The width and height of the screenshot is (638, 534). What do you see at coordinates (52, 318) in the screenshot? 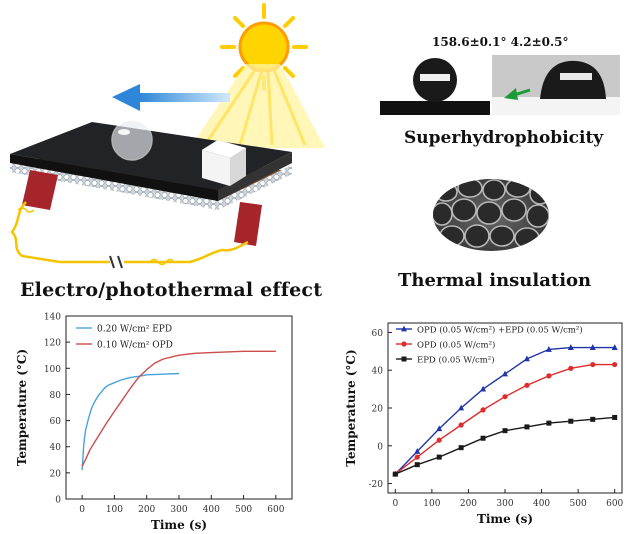
I see `y-tick-label: 140` at bounding box center [52, 318].